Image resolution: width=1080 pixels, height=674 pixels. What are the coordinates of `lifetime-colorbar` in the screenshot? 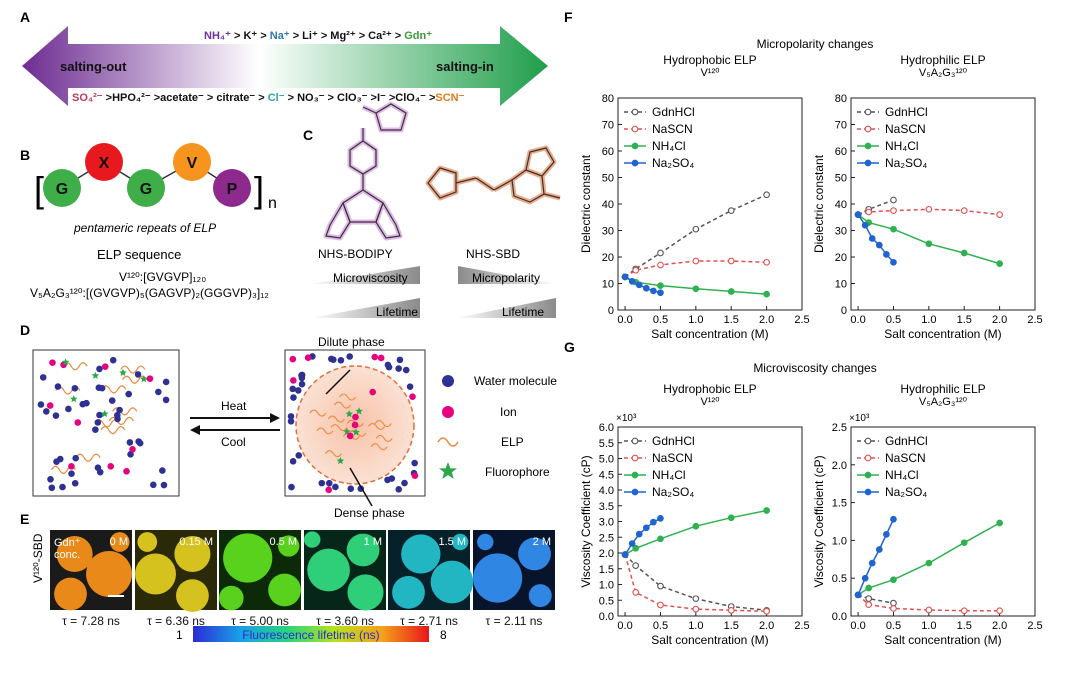 It's located at (311, 634).